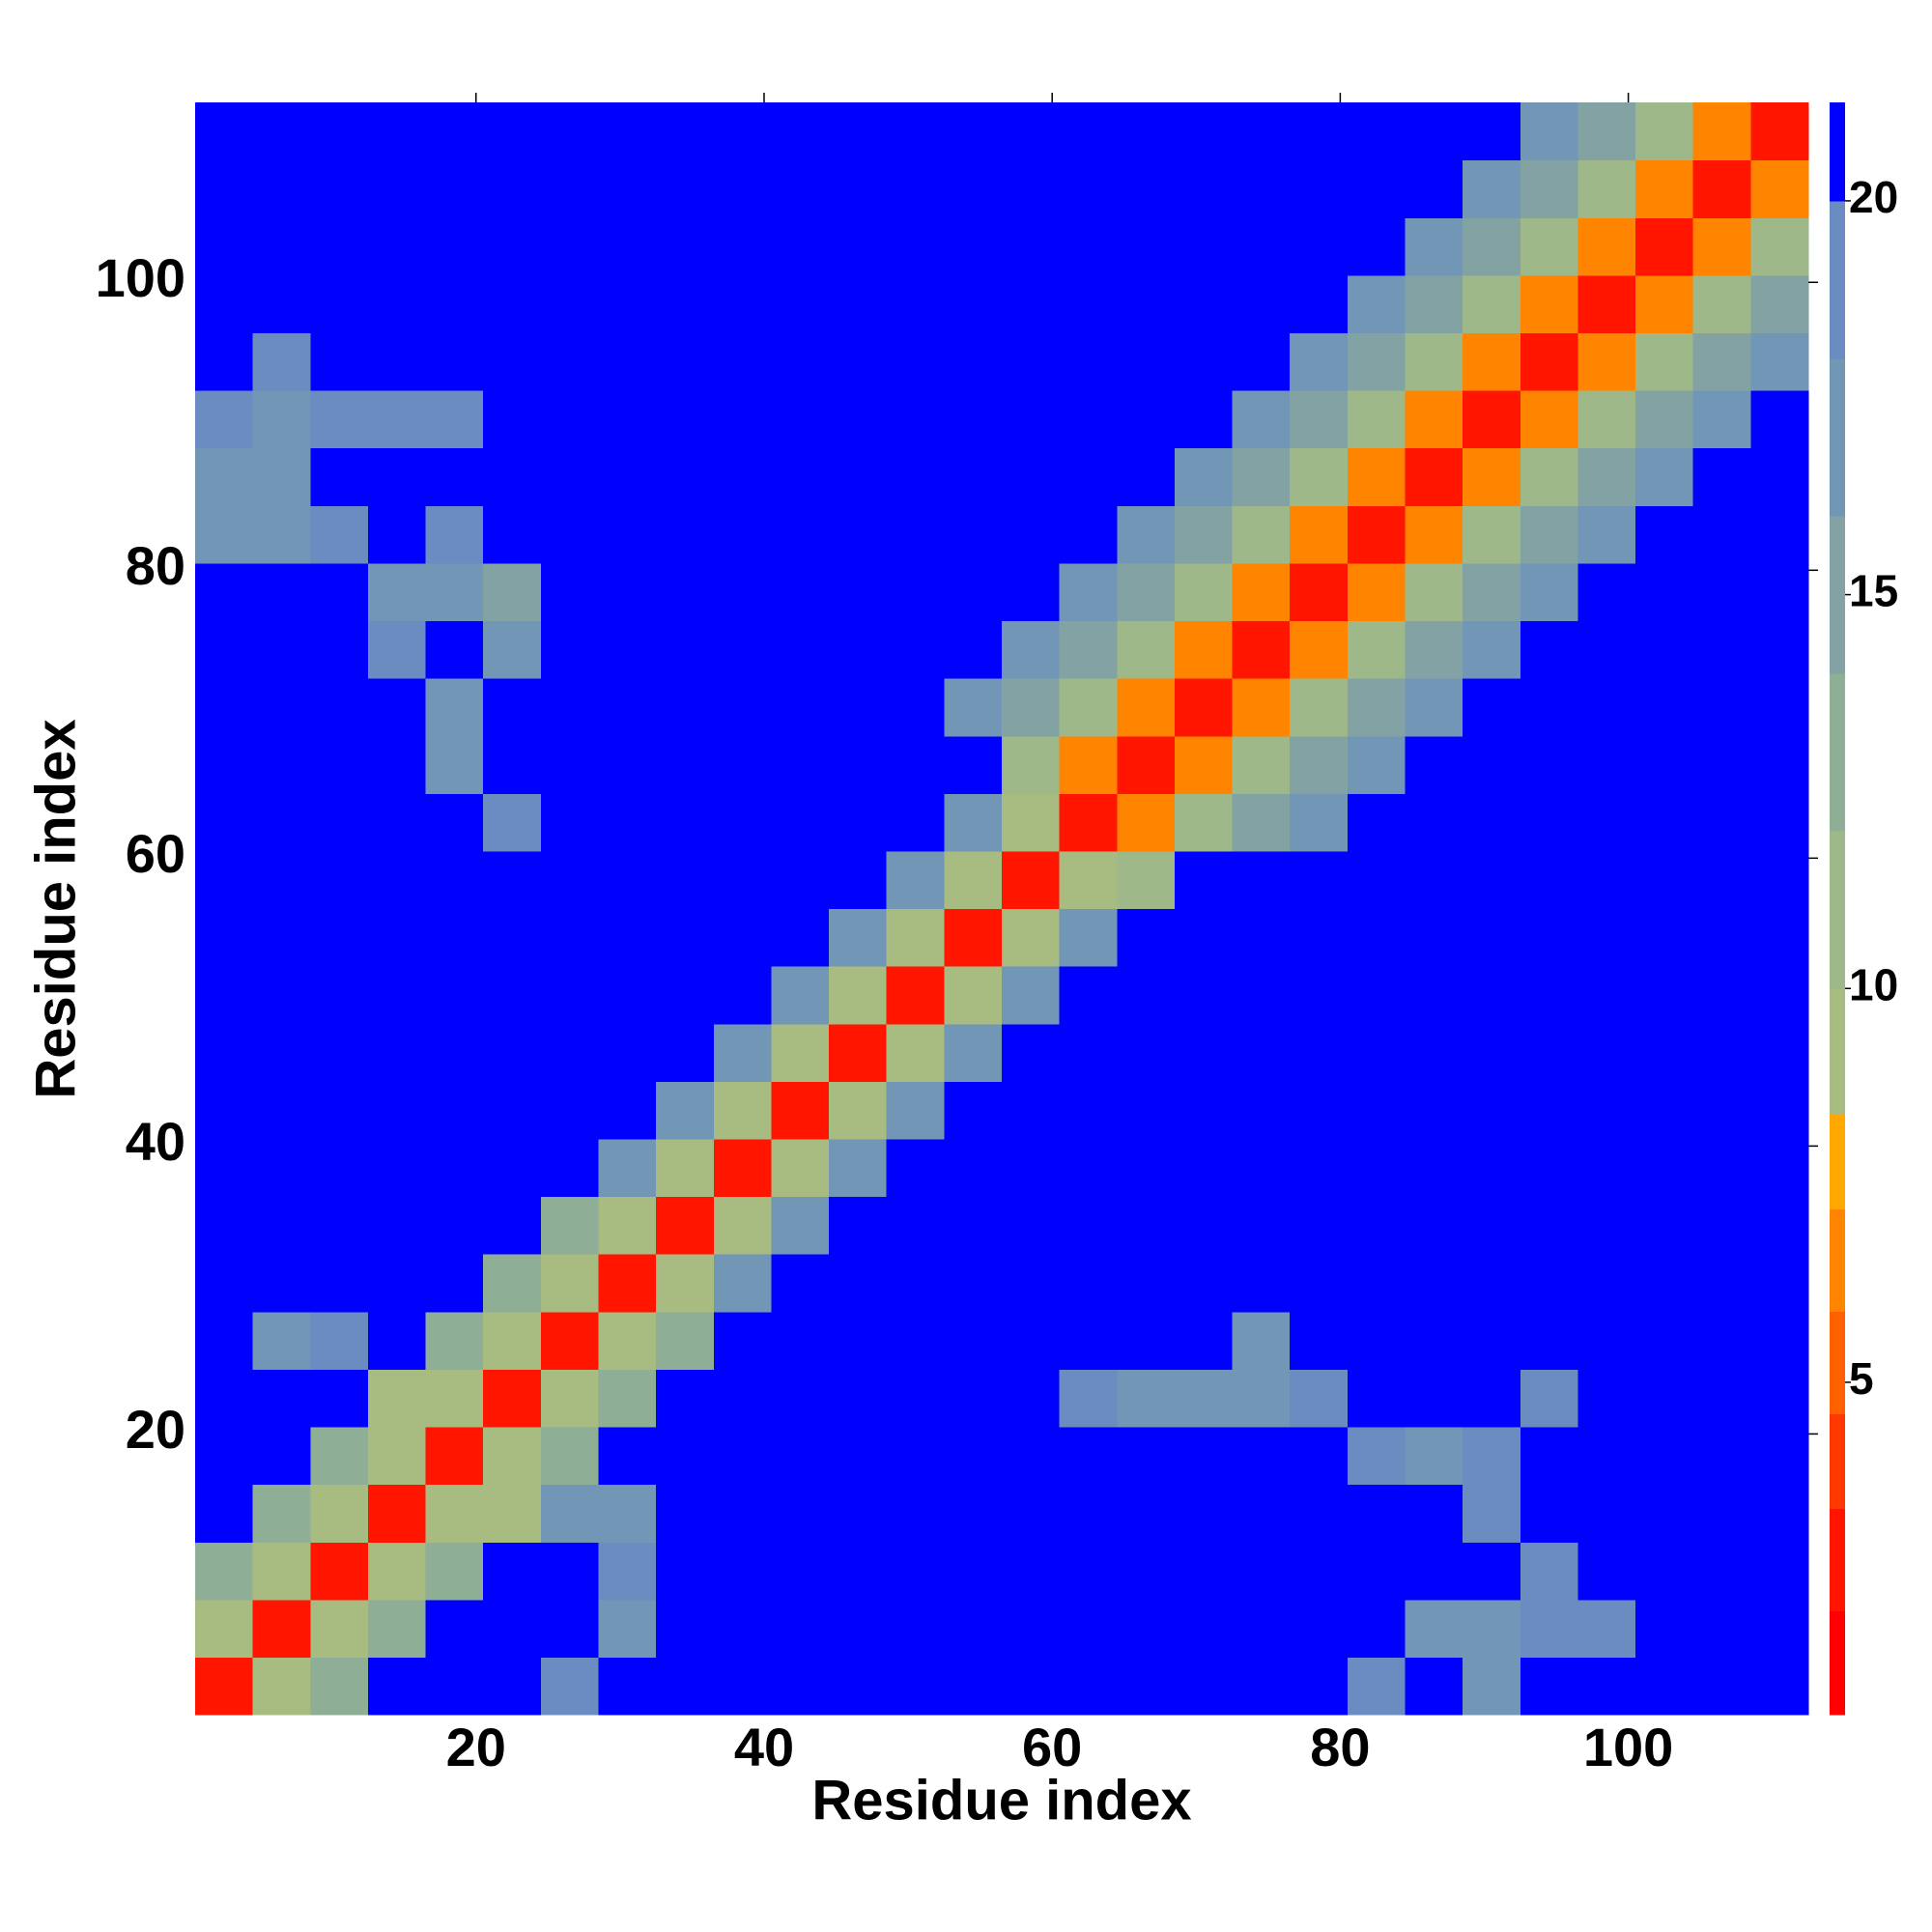 This screenshot has height=1932, width=1932. Describe the element at coordinates (1052, 1747) in the screenshot. I see `x-tick-label: 60` at that location.